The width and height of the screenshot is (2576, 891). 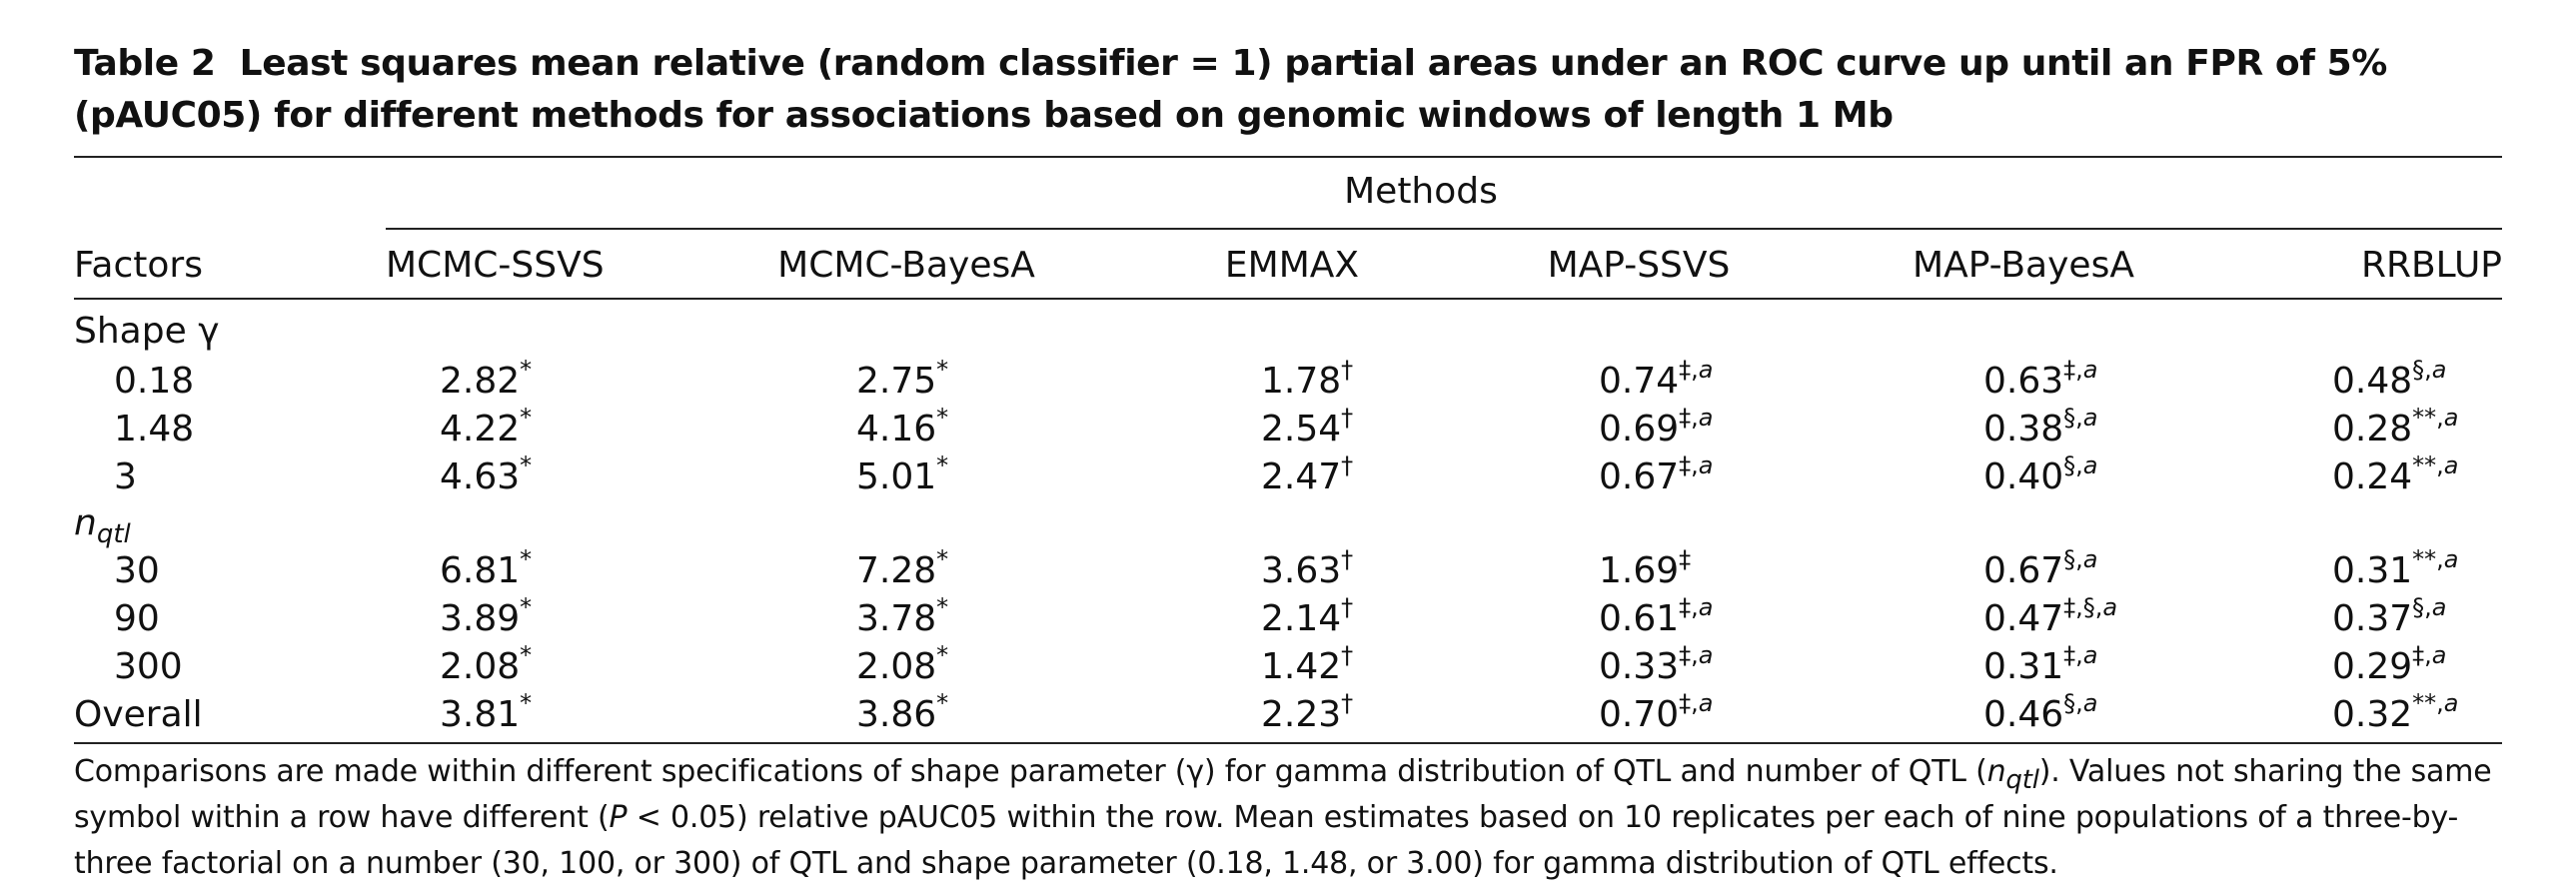 What do you see at coordinates (1639, 667) in the screenshot?
I see `cell-value: 0.33` at bounding box center [1639, 667].